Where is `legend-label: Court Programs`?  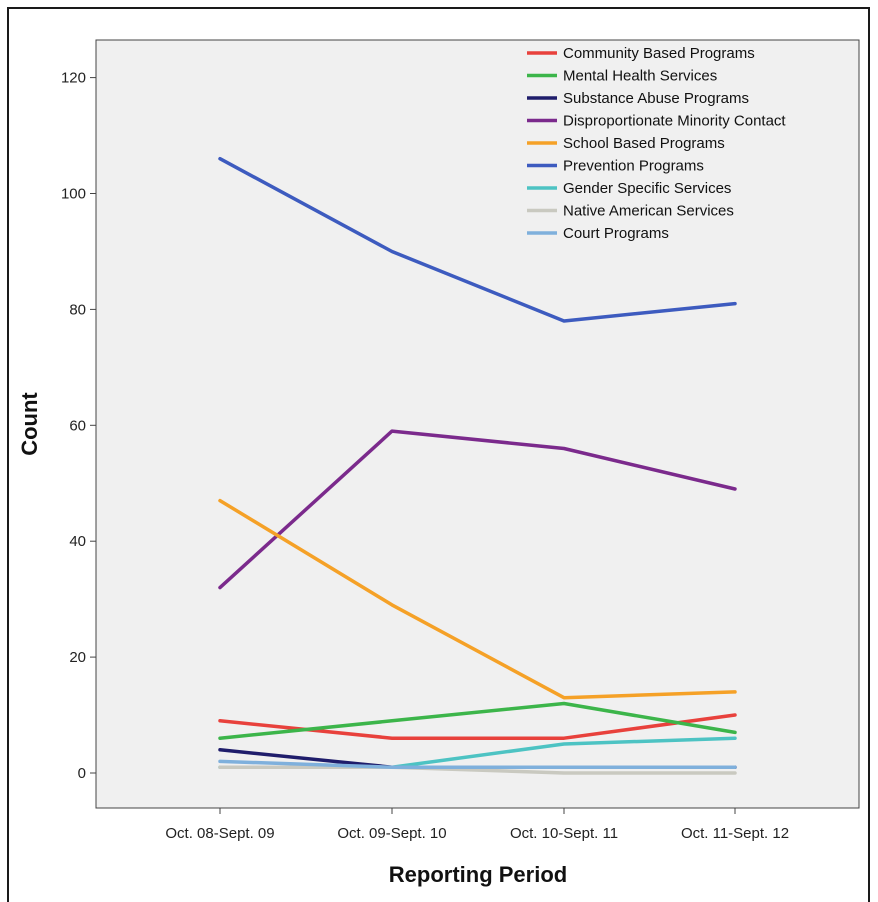 legend-label: Court Programs is located at coordinates (616, 233).